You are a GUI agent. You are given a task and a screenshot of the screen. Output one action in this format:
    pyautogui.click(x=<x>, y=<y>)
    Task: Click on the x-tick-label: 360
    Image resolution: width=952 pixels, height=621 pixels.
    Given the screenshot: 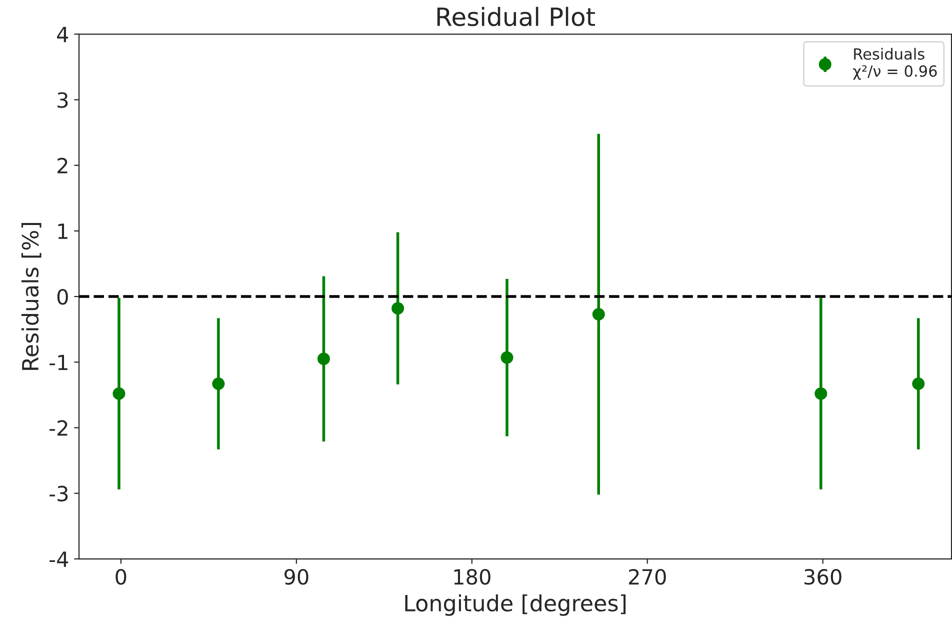 What is the action you would take?
    pyautogui.click(x=823, y=576)
    